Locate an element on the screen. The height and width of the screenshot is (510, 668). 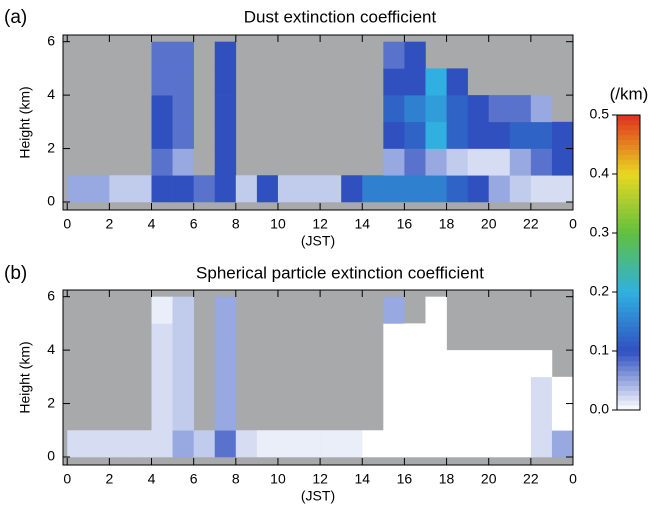
colorbar-tick-label: 0.1 is located at coordinates (600, 350).